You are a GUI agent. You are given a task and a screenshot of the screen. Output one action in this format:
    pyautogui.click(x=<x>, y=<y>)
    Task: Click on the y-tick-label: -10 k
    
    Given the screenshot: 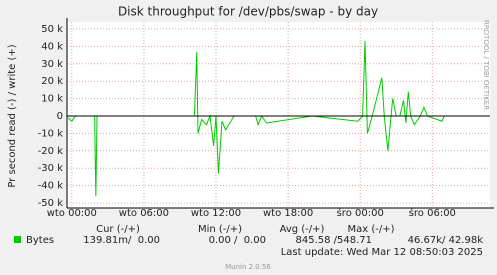 What is the action you would take?
    pyautogui.click(x=51, y=133)
    